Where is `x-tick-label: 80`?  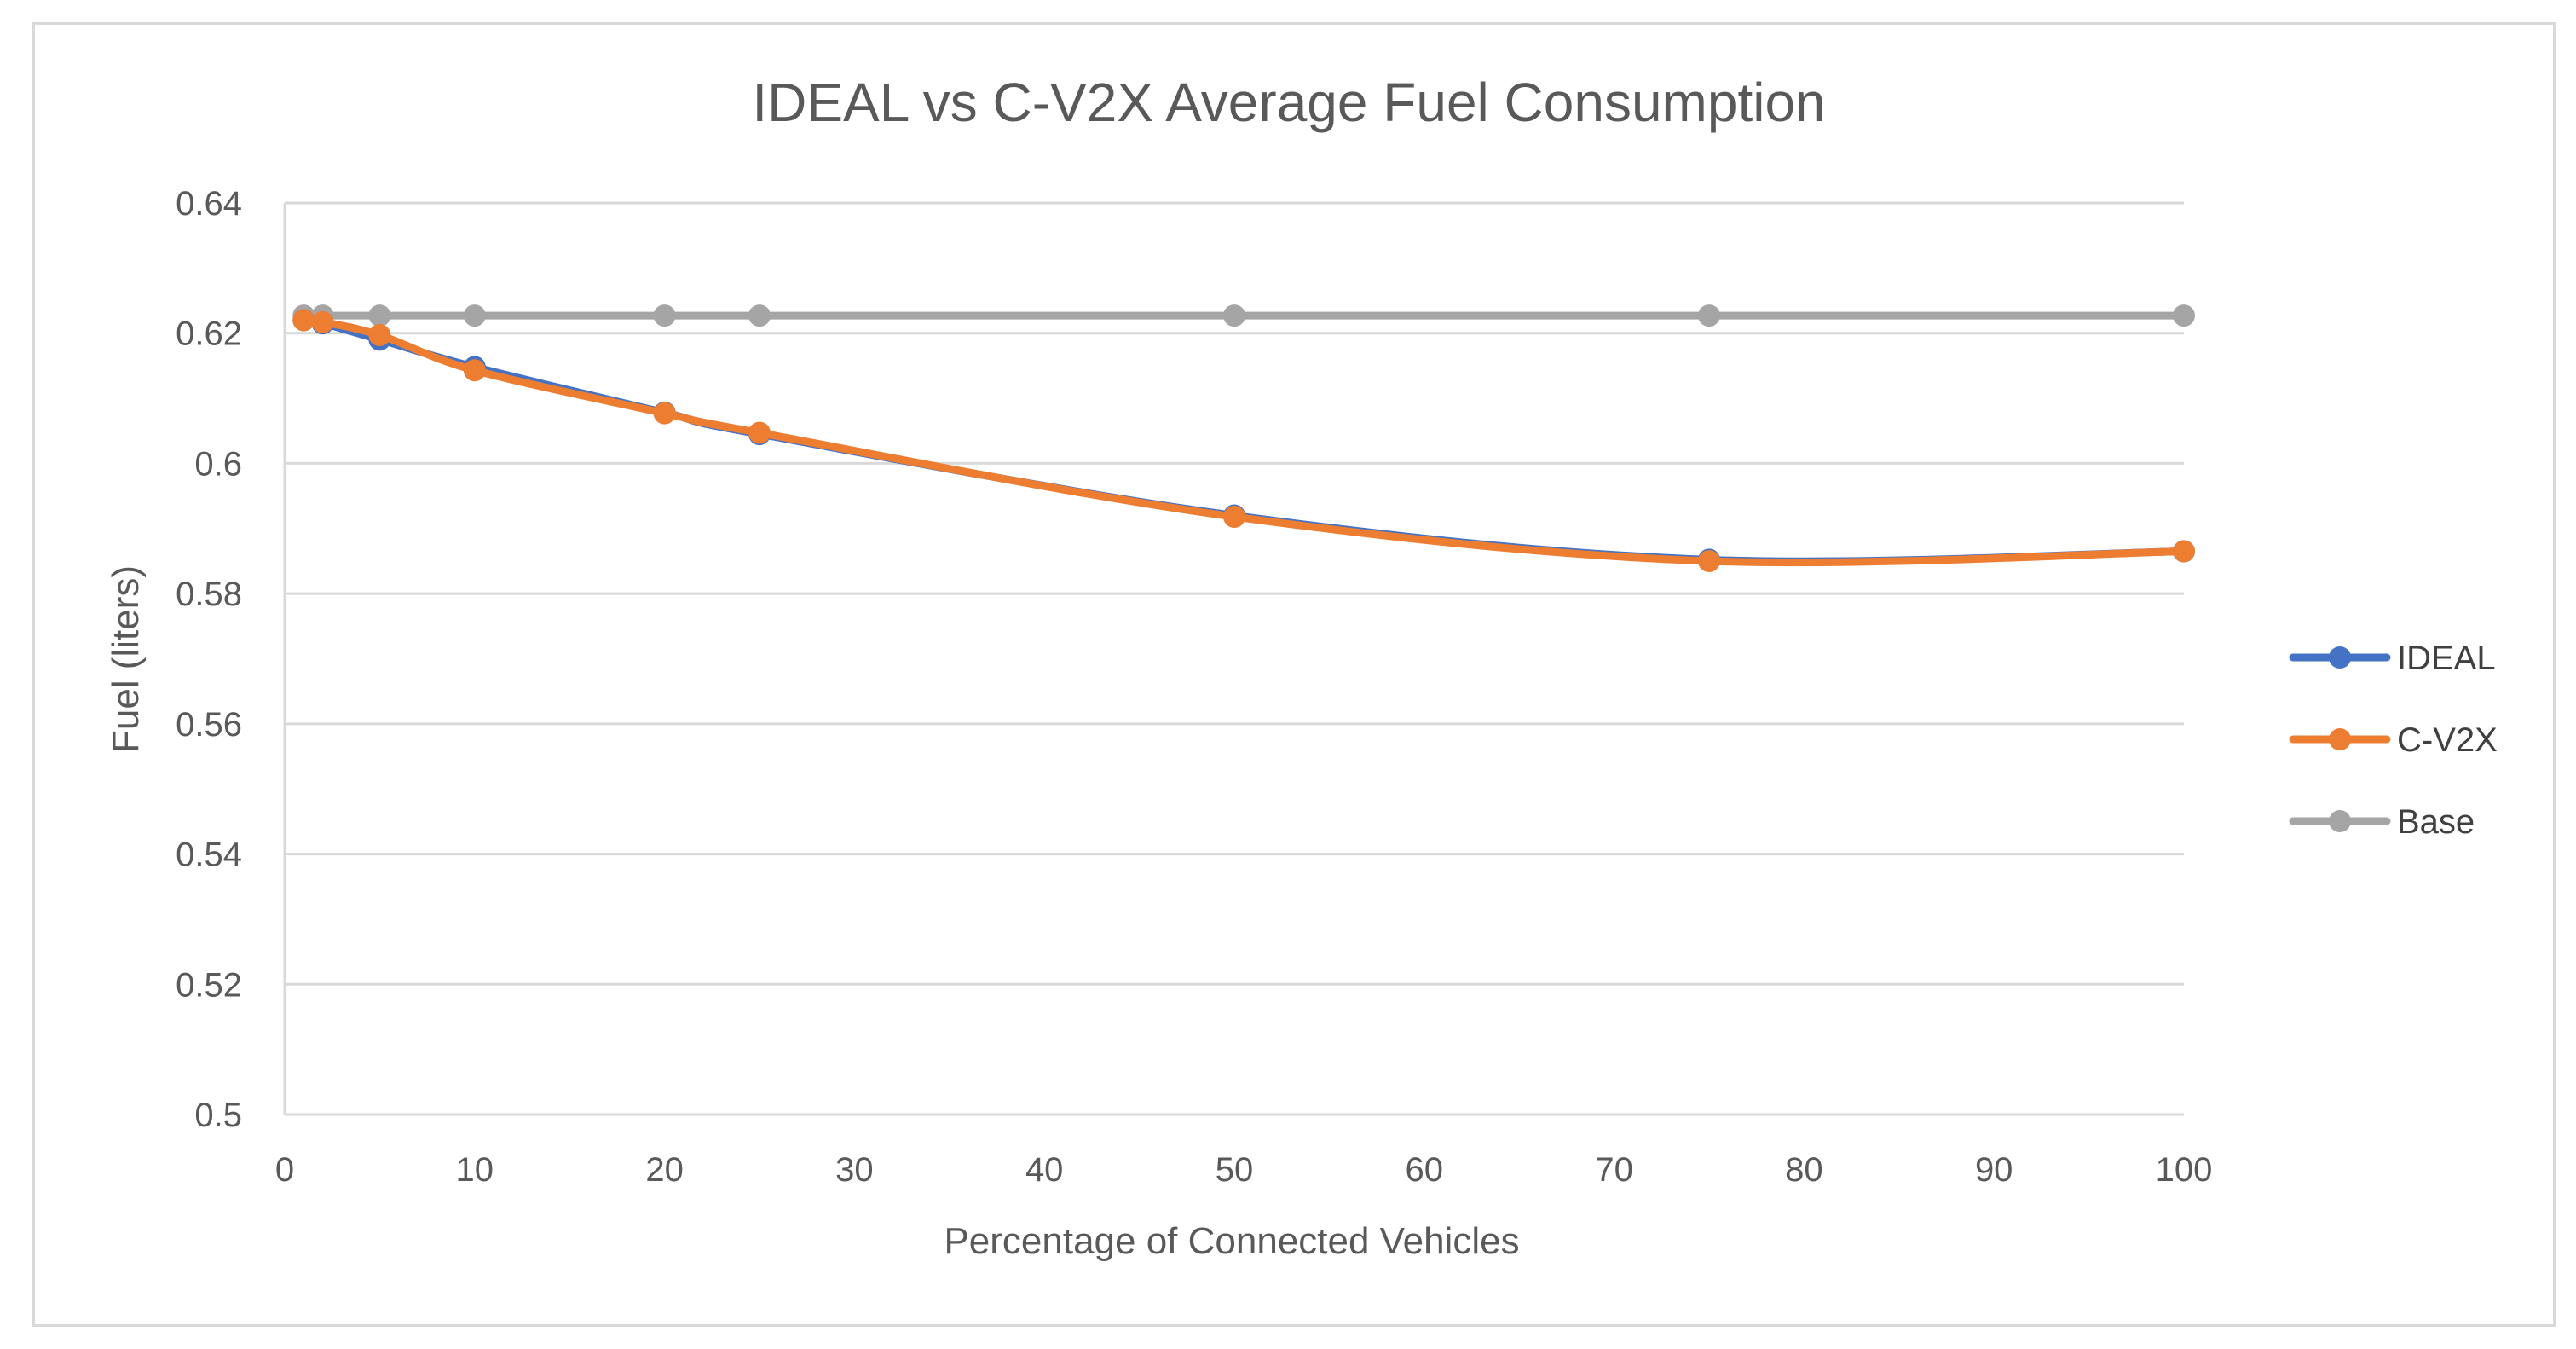
x-tick-label: 80 is located at coordinates (1804, 1170).